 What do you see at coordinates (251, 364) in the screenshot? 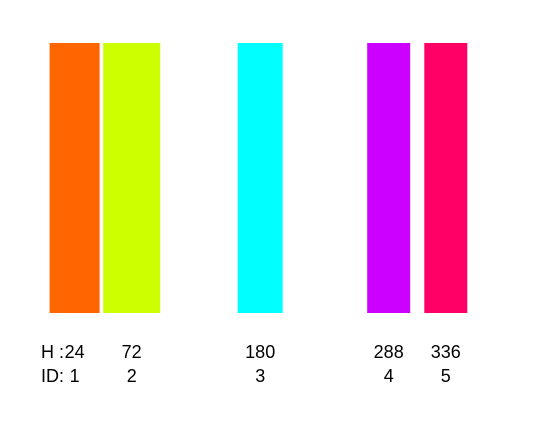
I see `labels-layer: H : ID: 24 1 72 2 180 3 288 4 336 5` at bounding box center [251, 364].